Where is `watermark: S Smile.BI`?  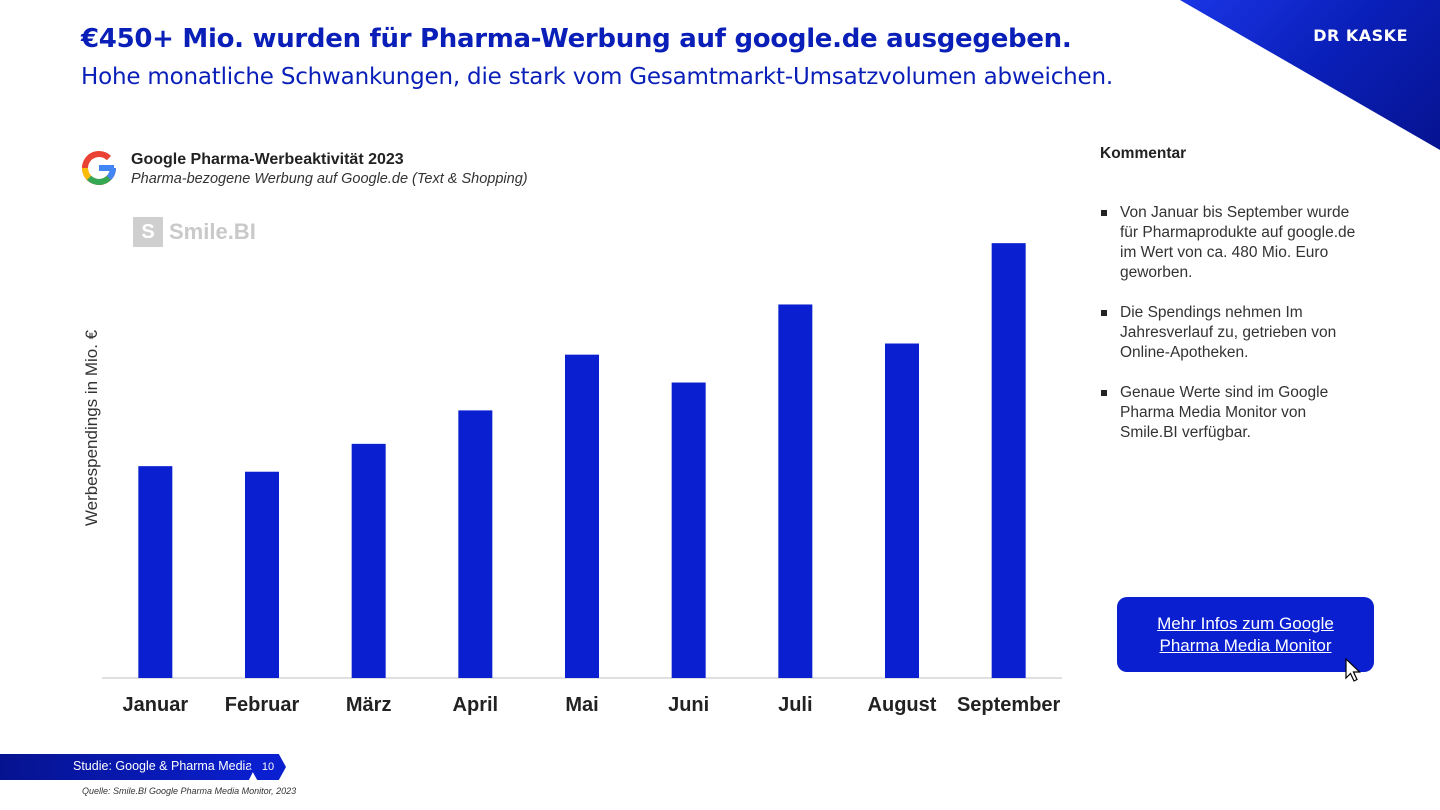
watermark: S Smile.BI is located at coordinates (194, 232).